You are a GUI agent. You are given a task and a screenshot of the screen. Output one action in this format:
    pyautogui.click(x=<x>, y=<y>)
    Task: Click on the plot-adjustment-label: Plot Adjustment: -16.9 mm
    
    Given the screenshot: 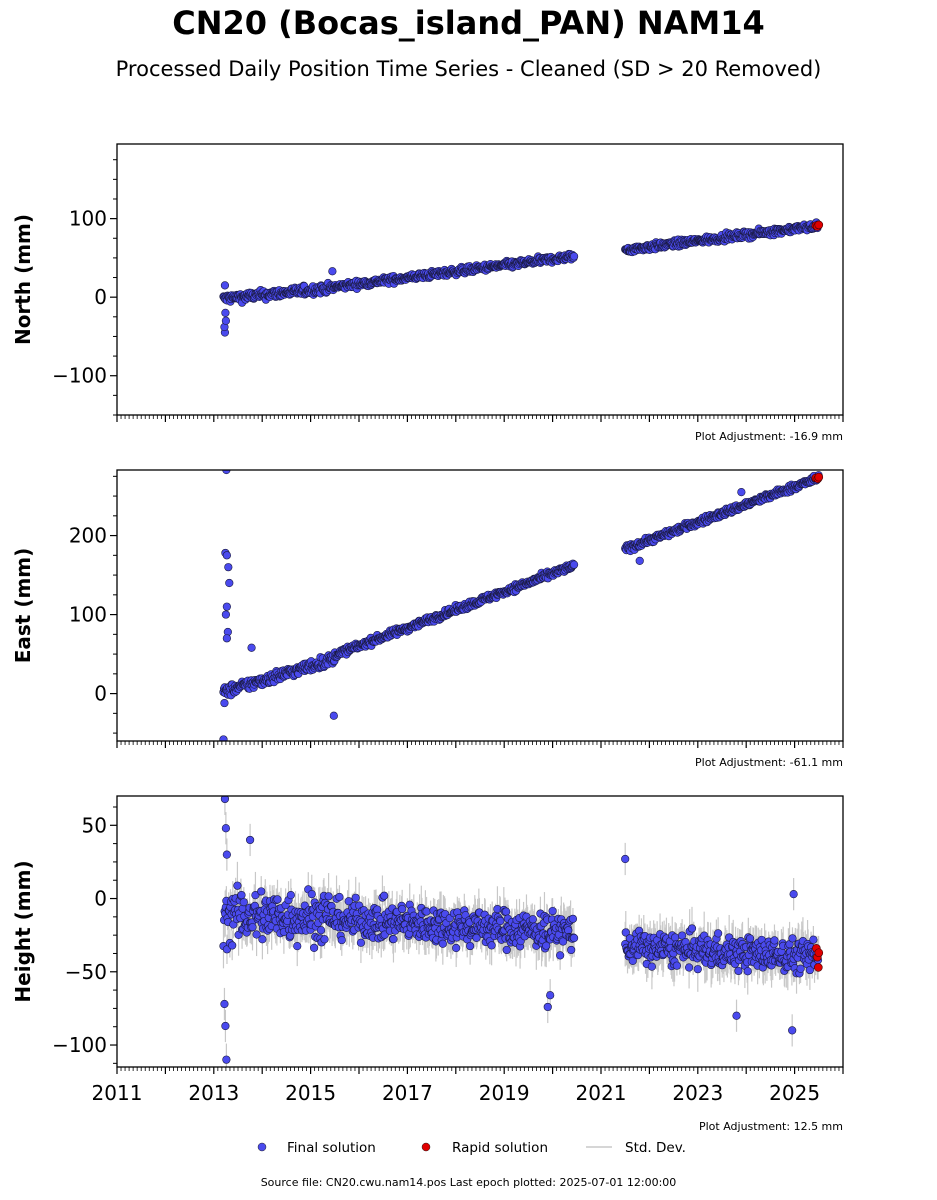 What is the action you would take?
    pyautogui.click(x=769, y=436)
    